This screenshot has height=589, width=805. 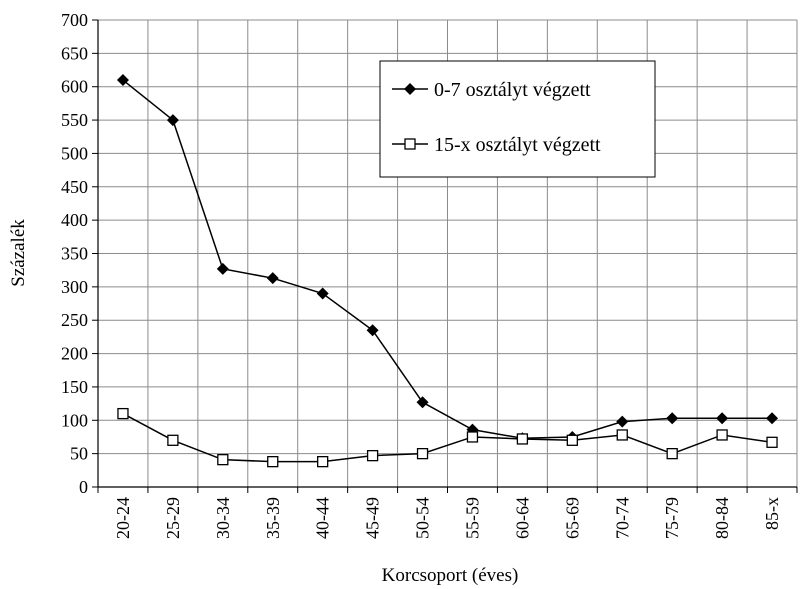 I want to click on y-tick-label: 50, so click(x=79, y=454).